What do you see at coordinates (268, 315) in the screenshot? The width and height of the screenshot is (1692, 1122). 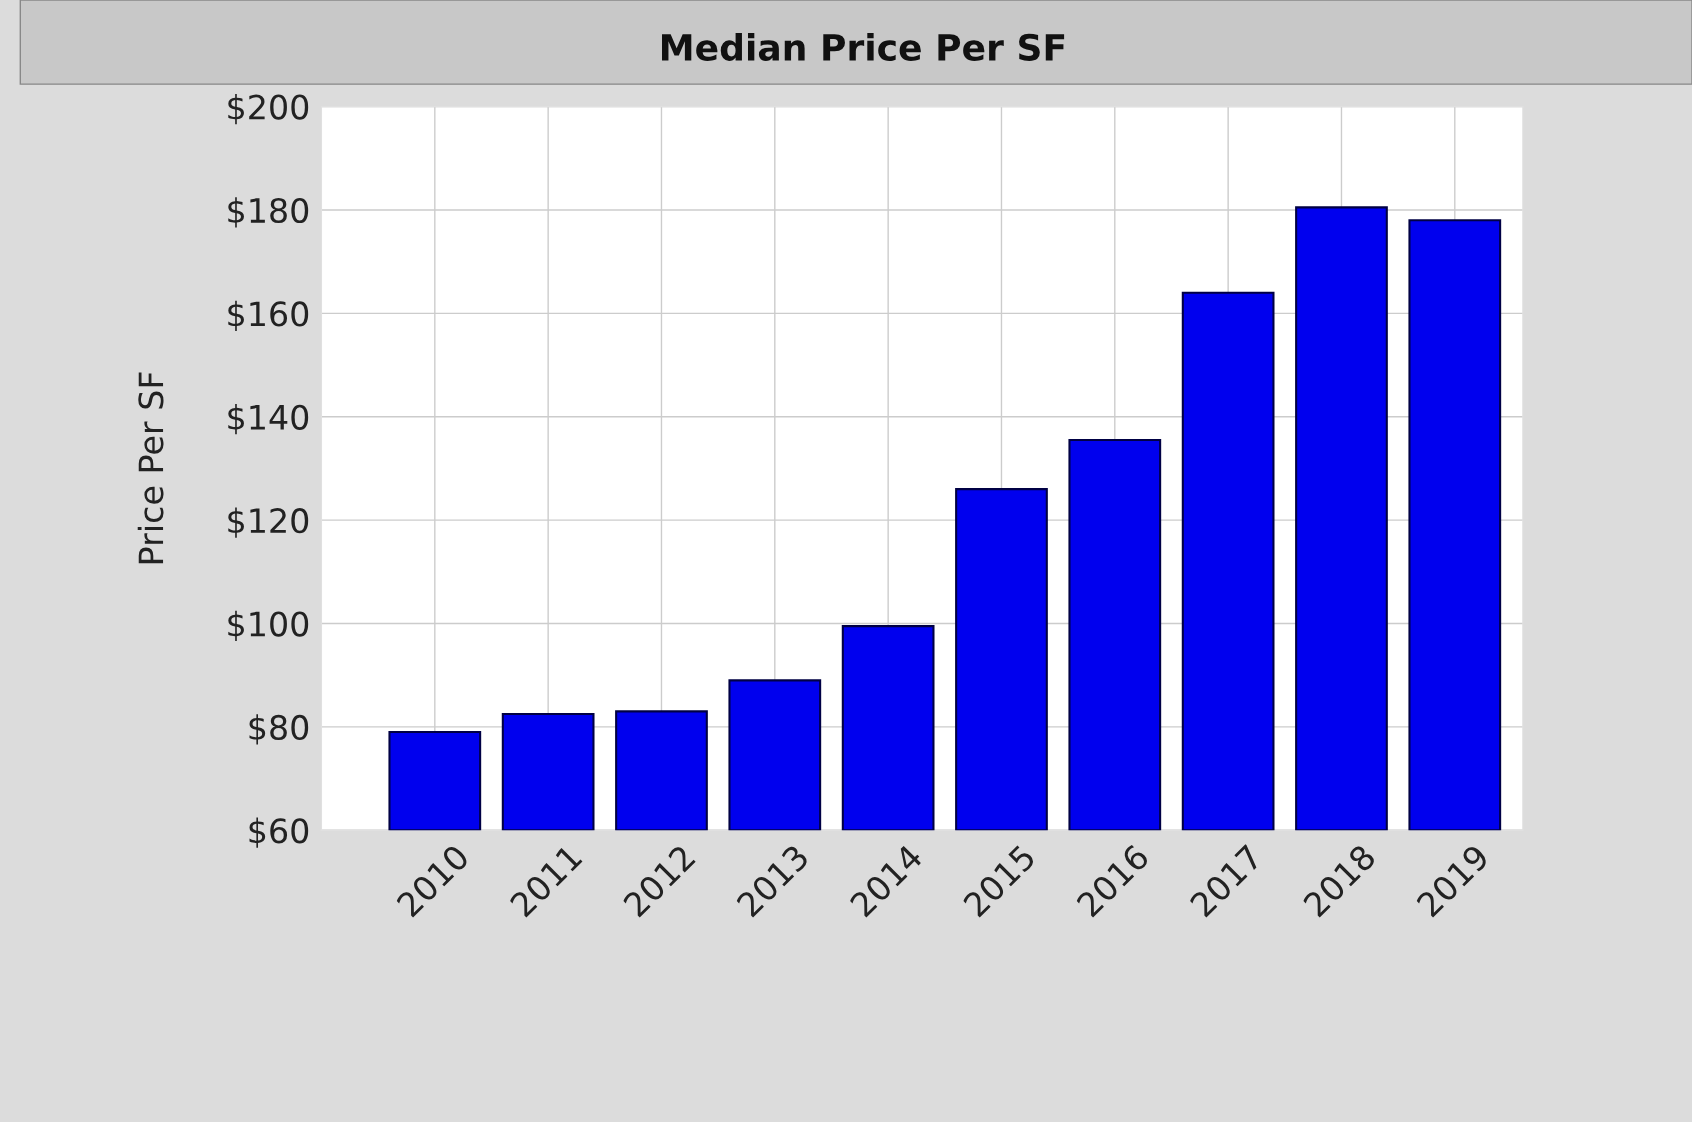 I see `y-tick-label: $160` at bounding box center [268, 315].